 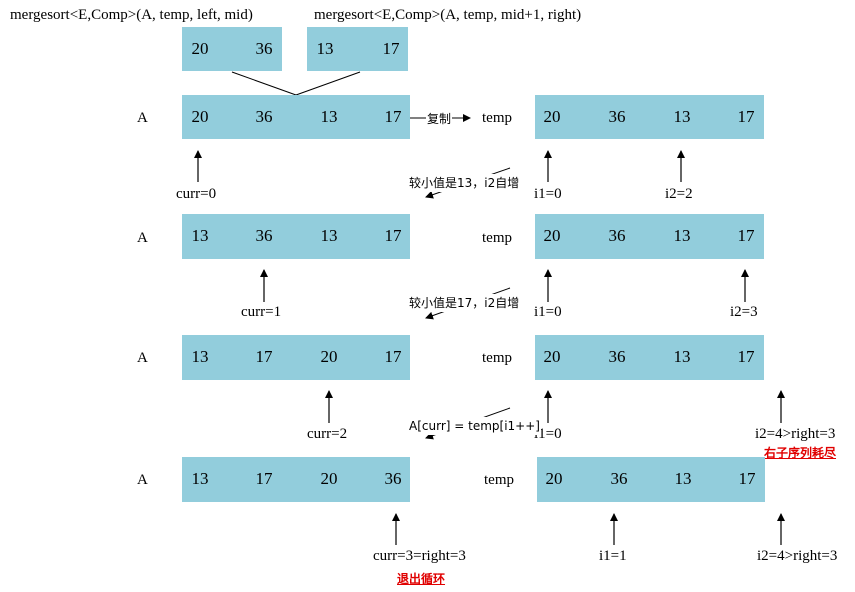 I want to click on i2-label: i2=2, so click(x=679, y=194).